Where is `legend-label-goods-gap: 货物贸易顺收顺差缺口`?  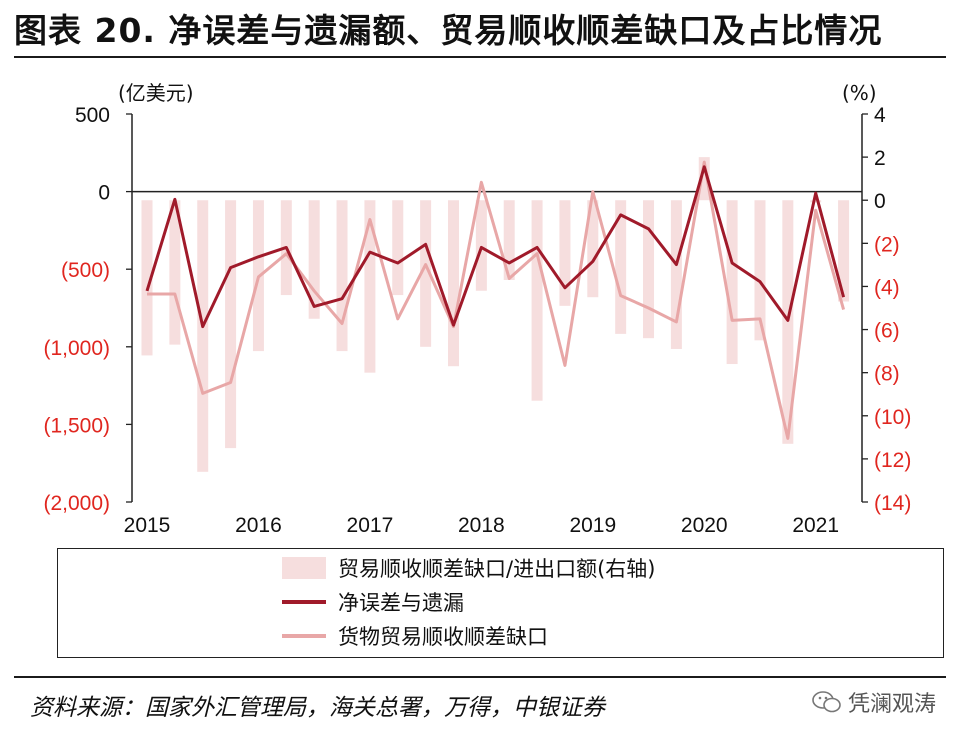
legend-label-goods-gap: 货物贸易顺收顺差缺口 is located at coordinates (443, 637).